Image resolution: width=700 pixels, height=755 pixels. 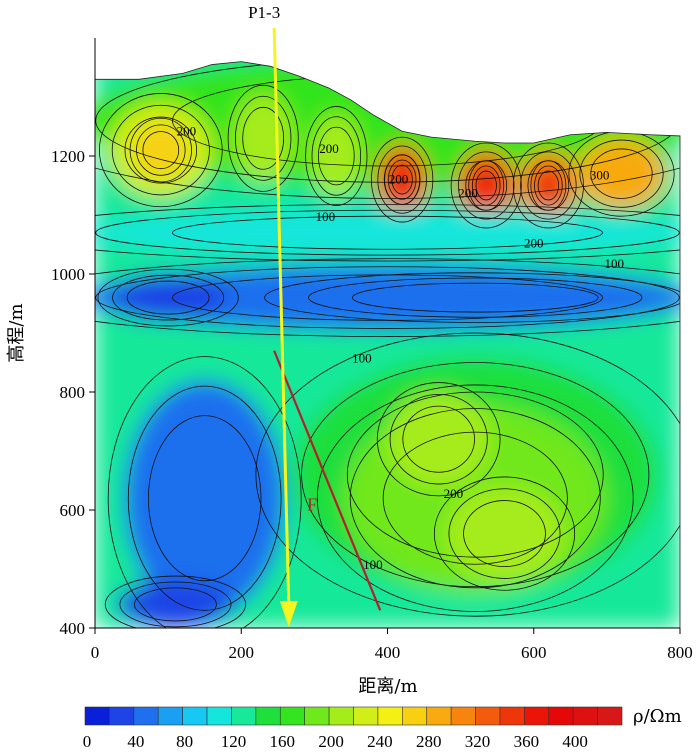 I want to click on x-tick-label: 800, so click(x=680, y=652).